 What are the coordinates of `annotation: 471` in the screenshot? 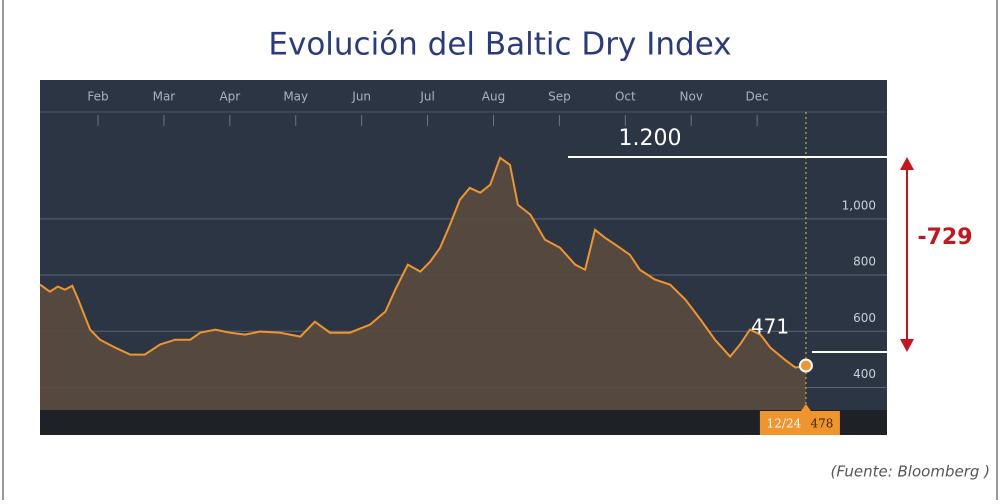 It's located at (770, 327).